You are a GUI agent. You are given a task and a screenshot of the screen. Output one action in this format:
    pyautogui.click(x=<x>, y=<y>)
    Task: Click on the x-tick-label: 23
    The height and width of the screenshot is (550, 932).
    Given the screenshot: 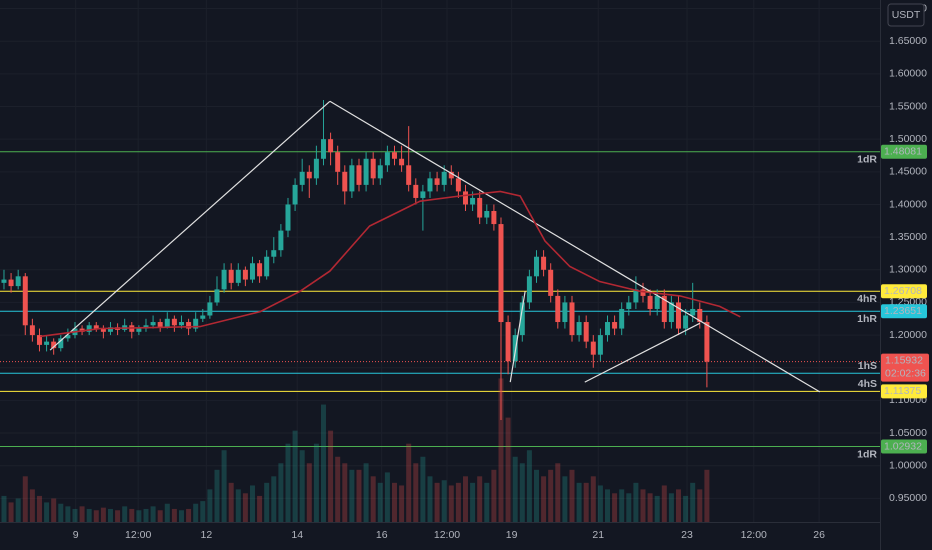 What is the action you would take?
    pyautogui.click(x=687, y=535)
    